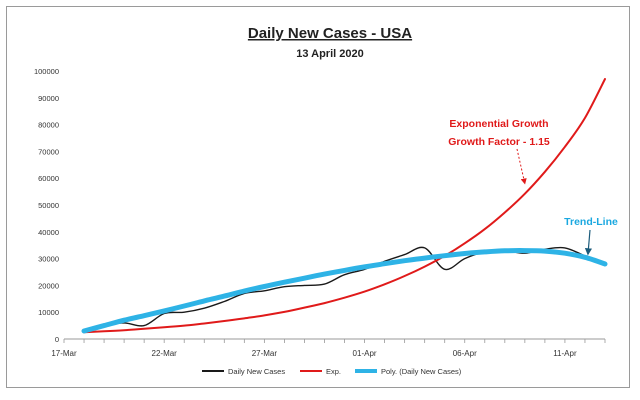 This screenshot has height=400, width=640. I want to click on y-tick-label: 60000, so click(48, 178).